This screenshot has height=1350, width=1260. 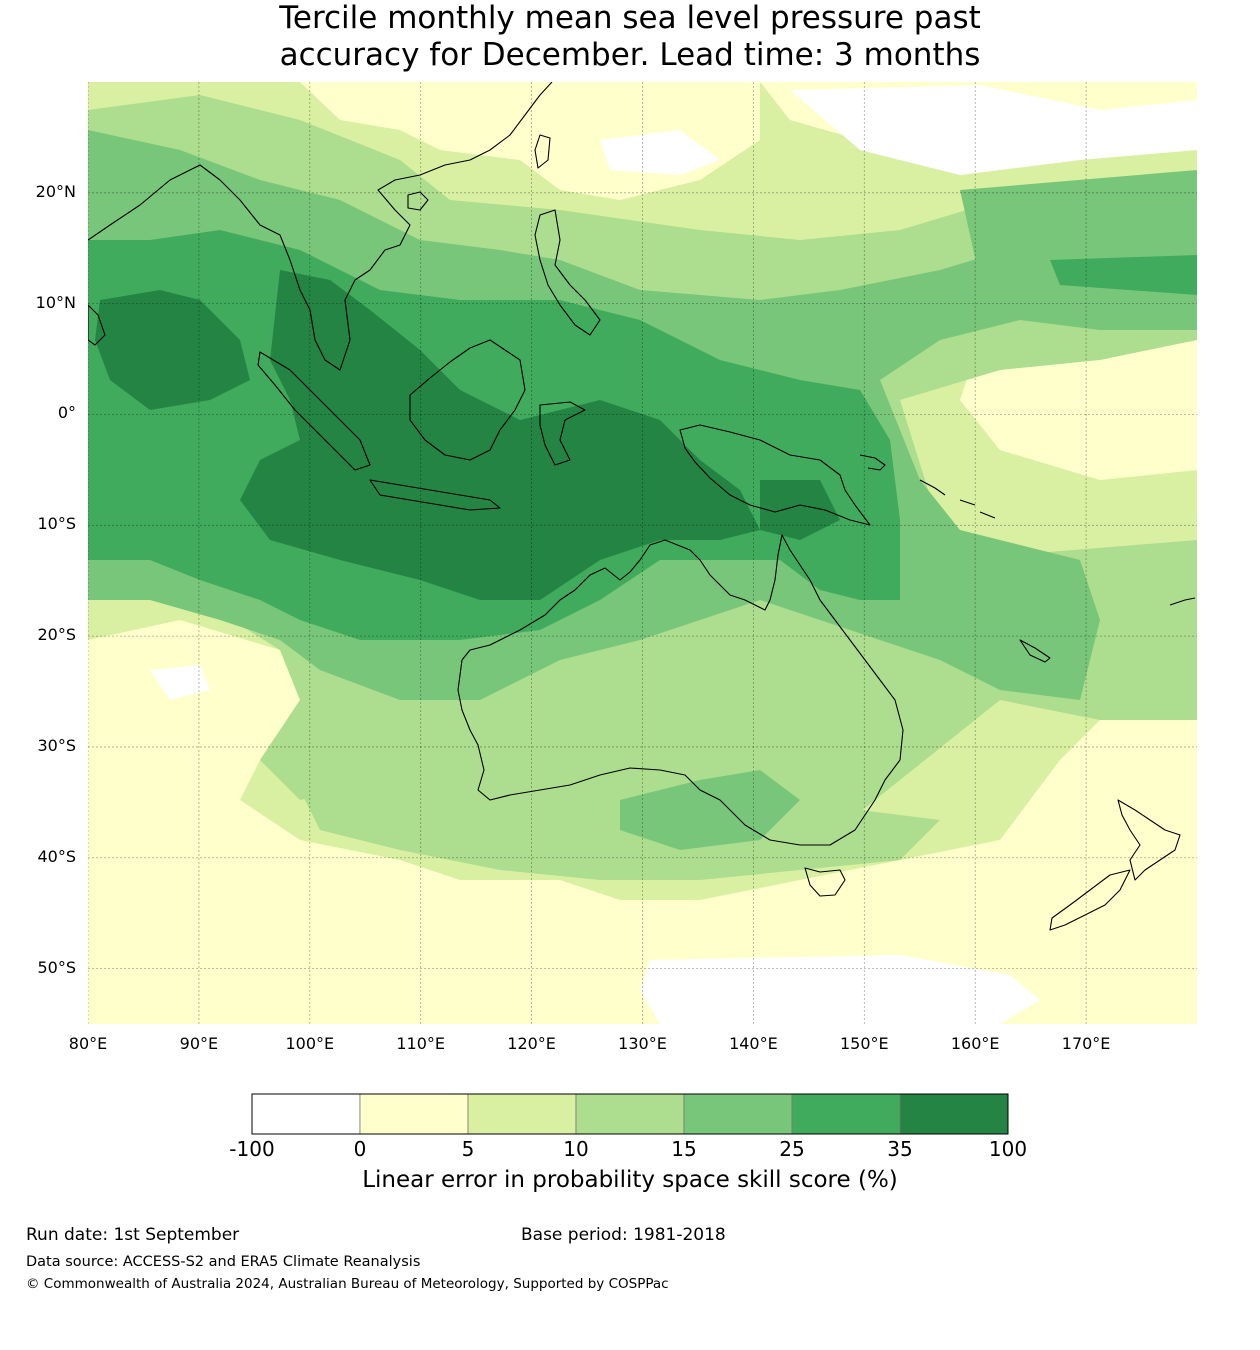 I want to click on lat-label: 10°S, so click(x=56, y=524).